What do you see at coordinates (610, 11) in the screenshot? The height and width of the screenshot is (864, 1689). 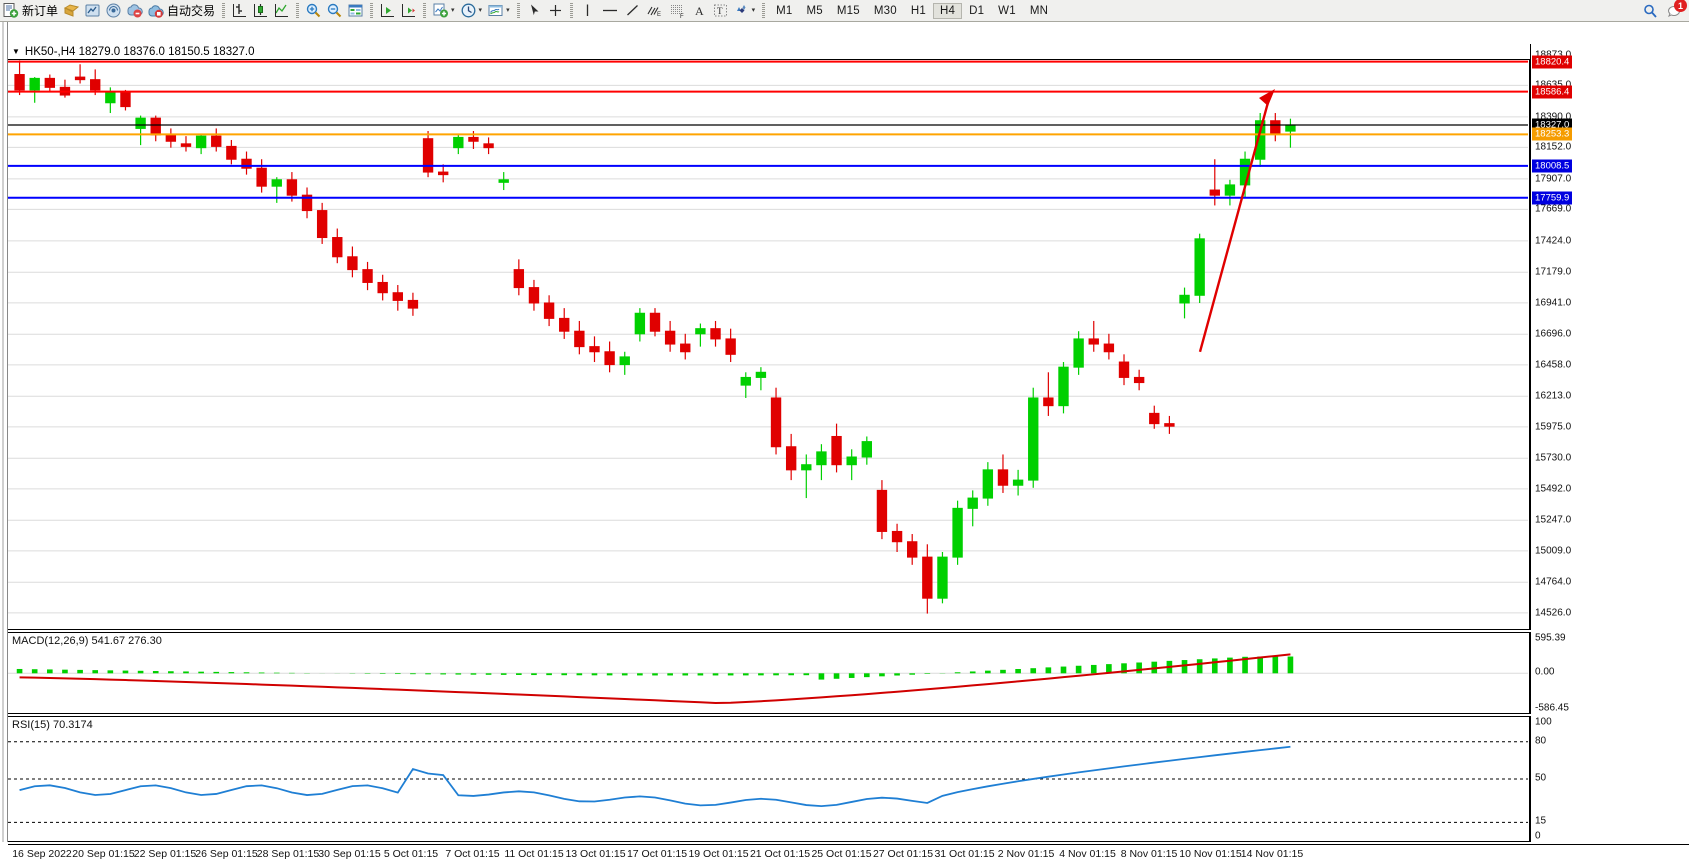 I see `horizontal-line-icon` at bounding box center [610, 11].